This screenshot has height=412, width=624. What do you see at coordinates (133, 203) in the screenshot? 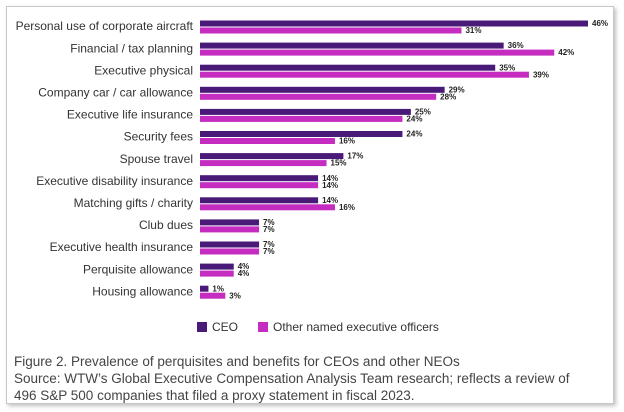
I see `category-label: Matching gifts / charity` at bounding box center [133, 203].